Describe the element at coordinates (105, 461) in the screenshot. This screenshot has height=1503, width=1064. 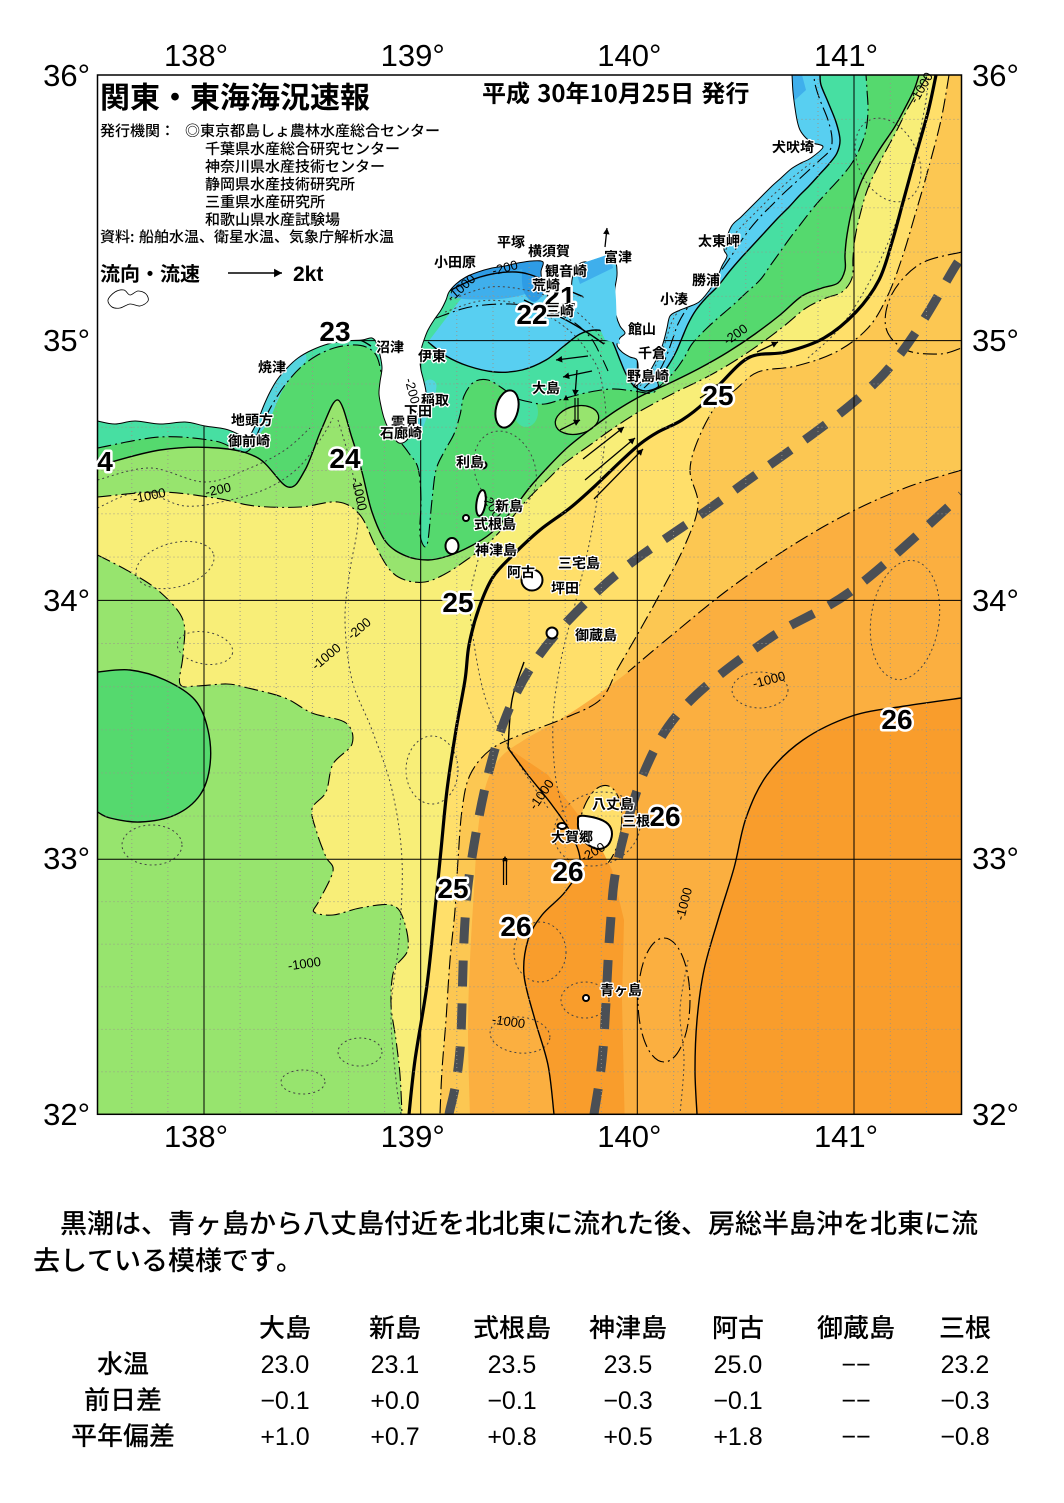
I see `svg-text: 4` at that location.